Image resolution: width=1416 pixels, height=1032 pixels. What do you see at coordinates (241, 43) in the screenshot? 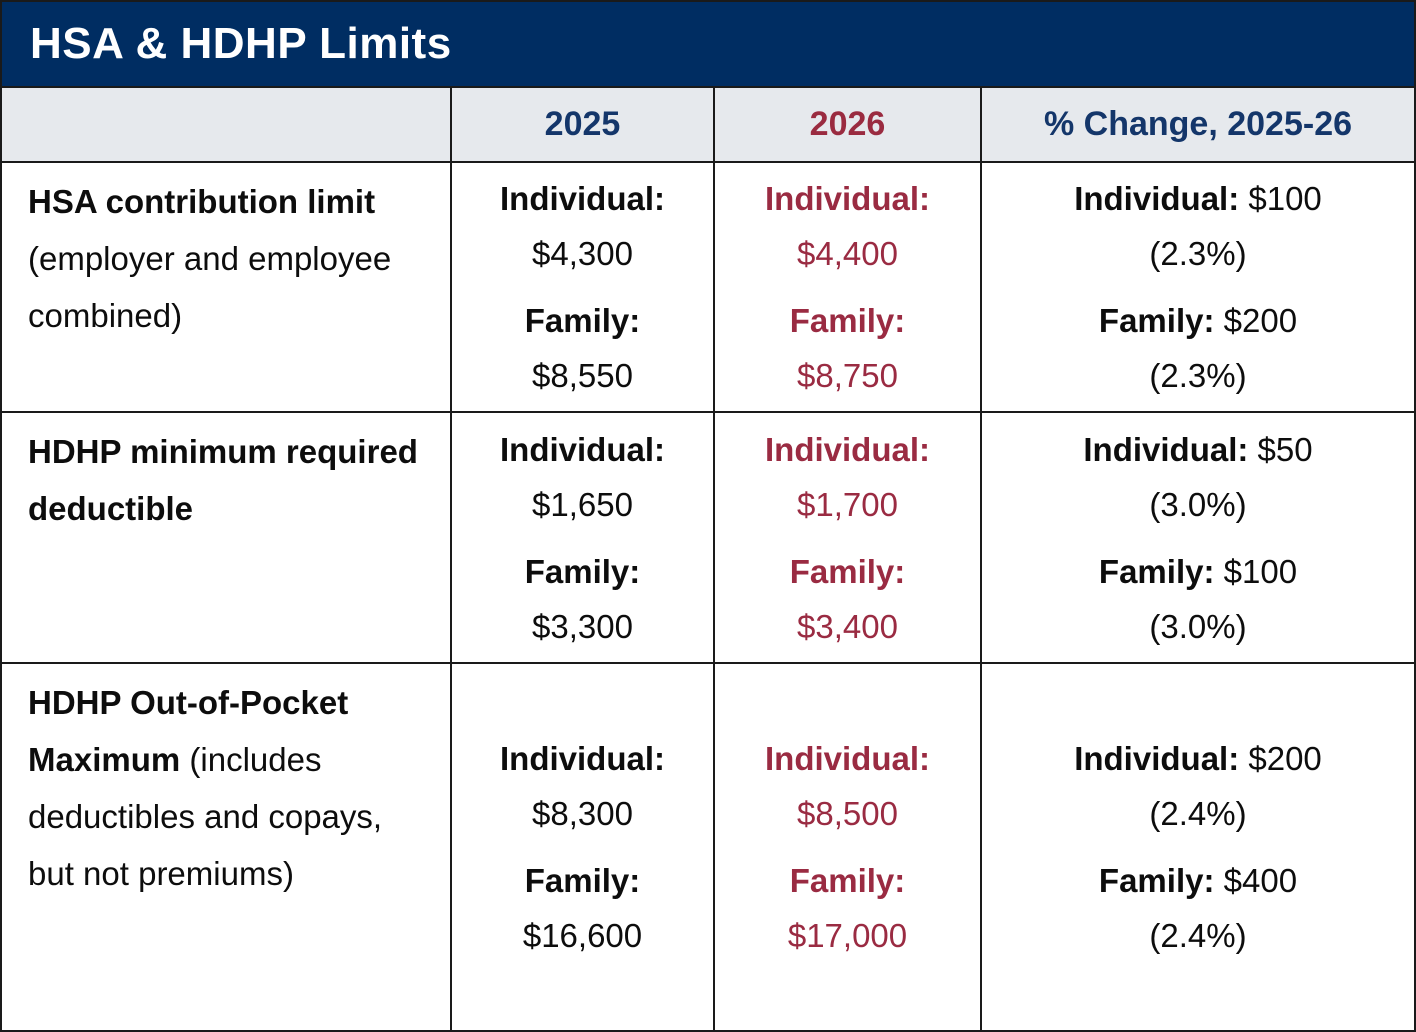
I see `table-title: HSA & HDHP Limits` at bounding box center [241, 43].